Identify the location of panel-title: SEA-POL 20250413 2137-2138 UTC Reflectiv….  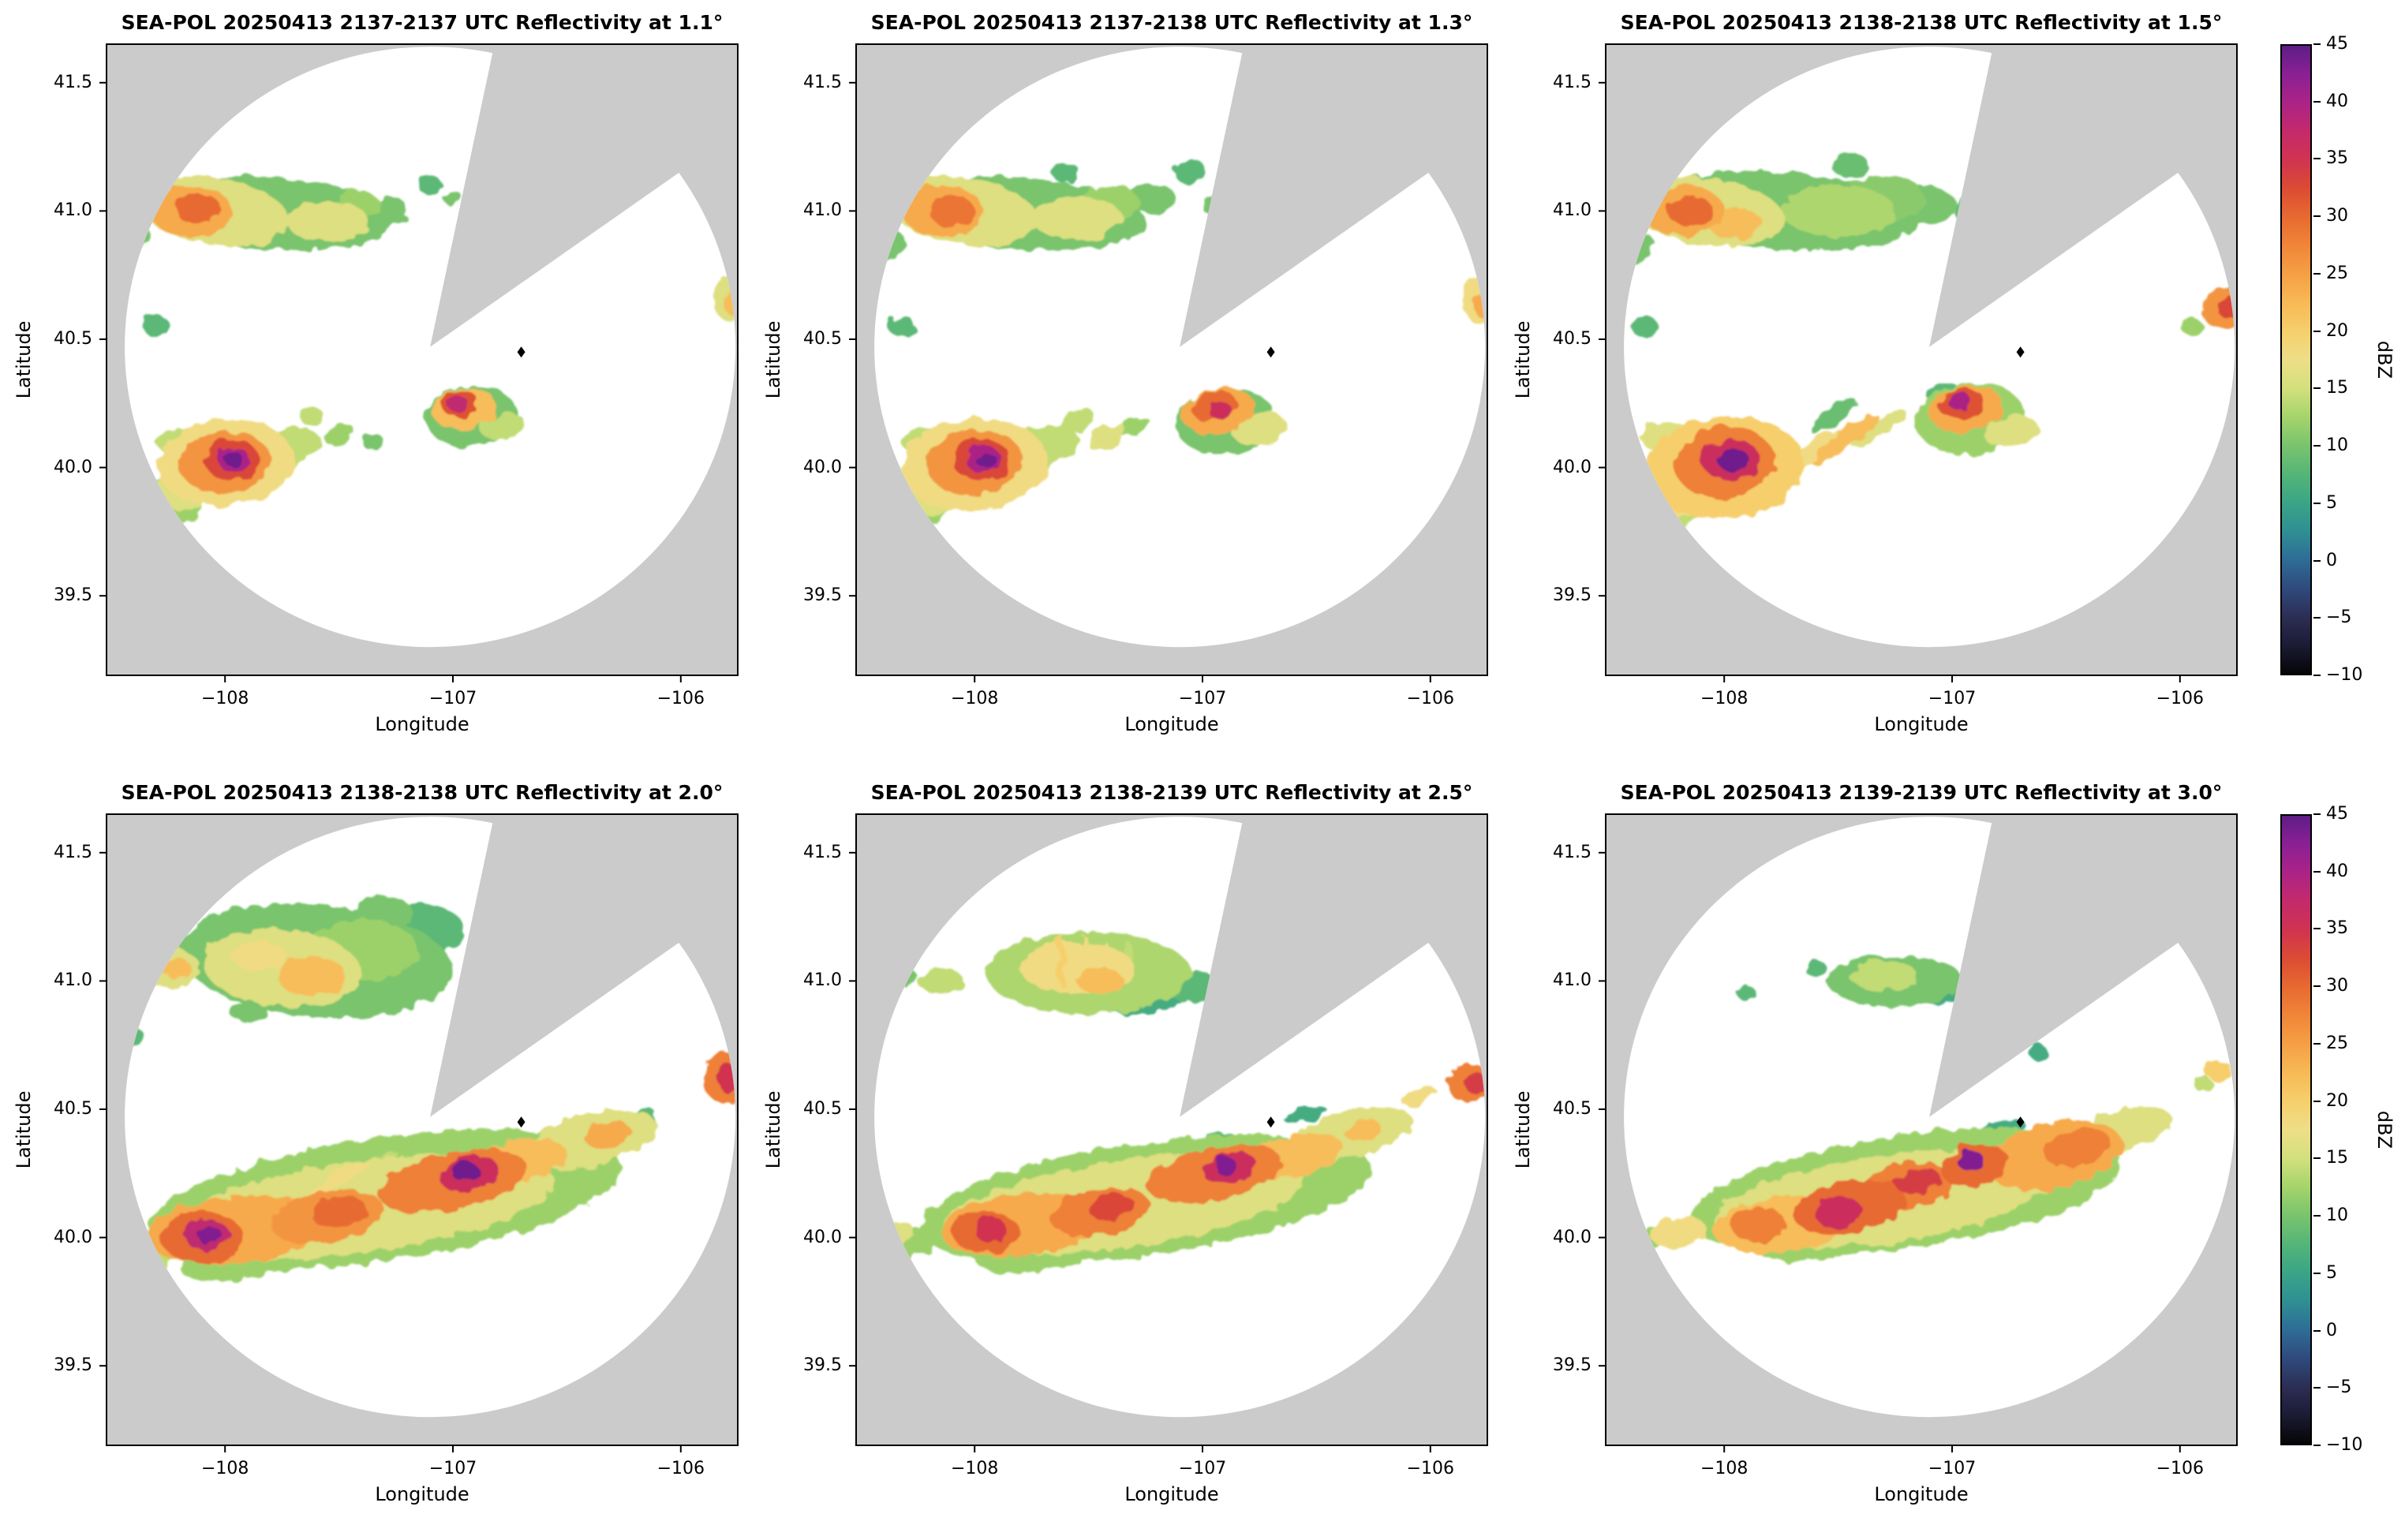
(1171, 22).